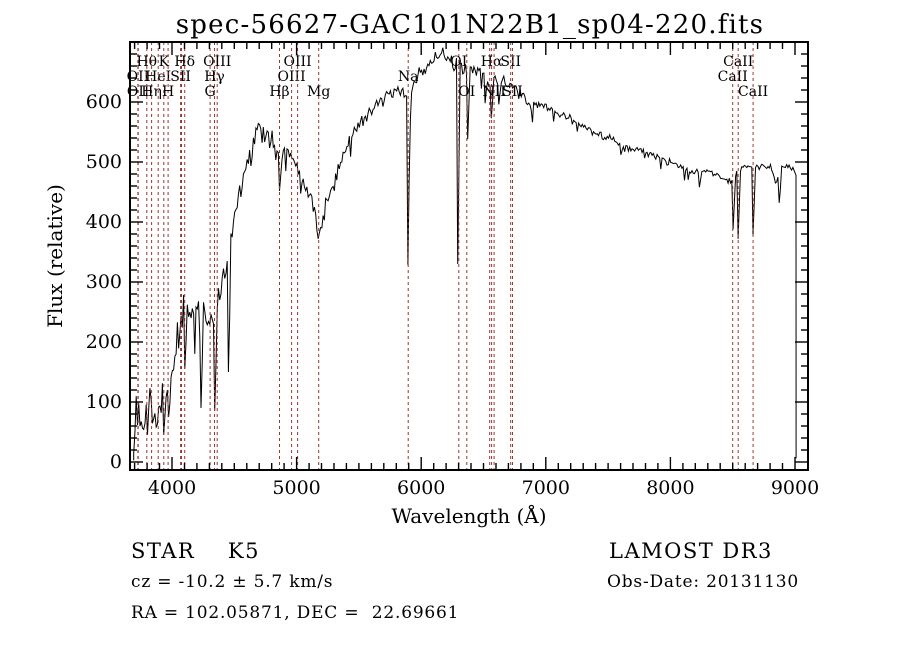 This screenshot has height=649, width=900. Describe the element at coordinates (151, 92) in the screenshot. I see `spectral-line-label: Hη` at that location.